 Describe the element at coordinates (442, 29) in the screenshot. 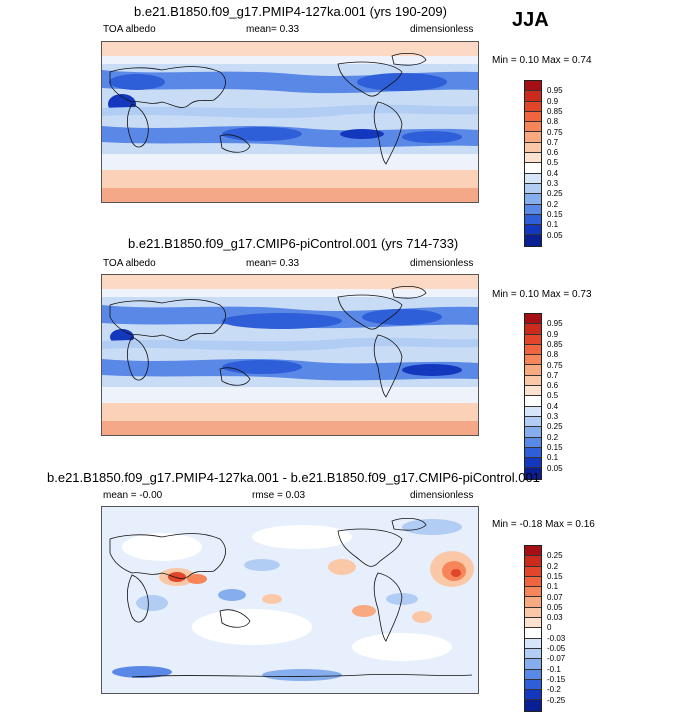

I see `panel1-units: dimensionless` at that location.